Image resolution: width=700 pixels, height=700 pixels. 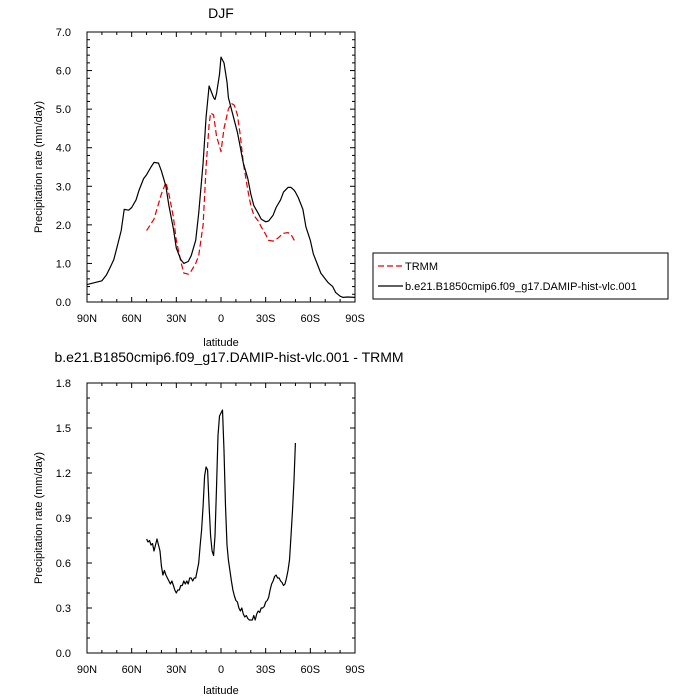 What do you see at coordinates (63, 564) in the screenshot?
I see `y-tick-label: 0.6` at bounding box center [63, 564].